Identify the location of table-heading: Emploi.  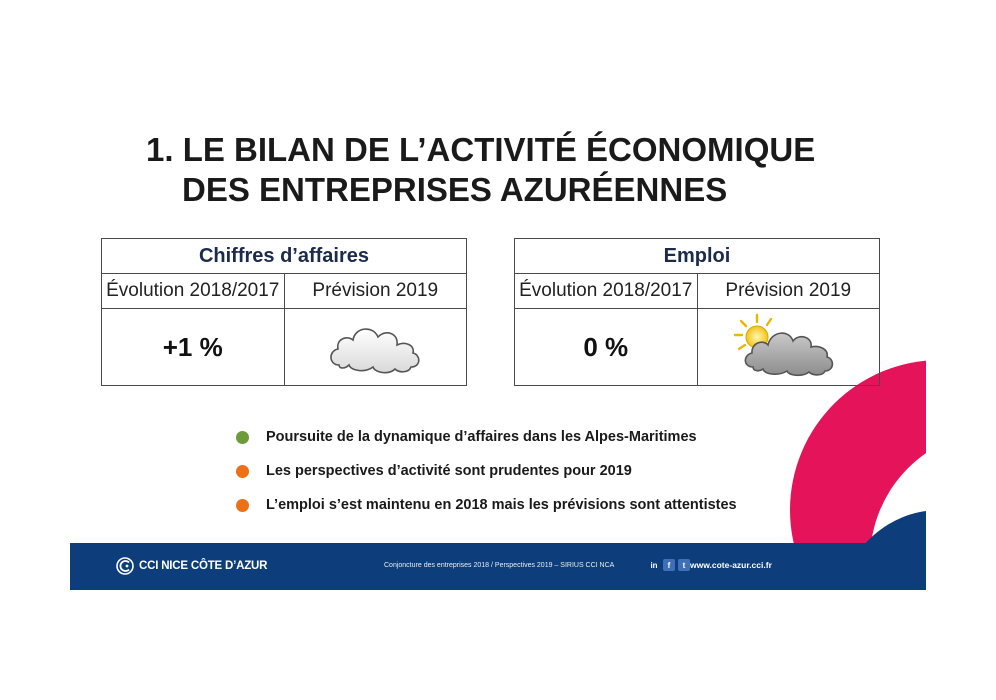
(697, 256).